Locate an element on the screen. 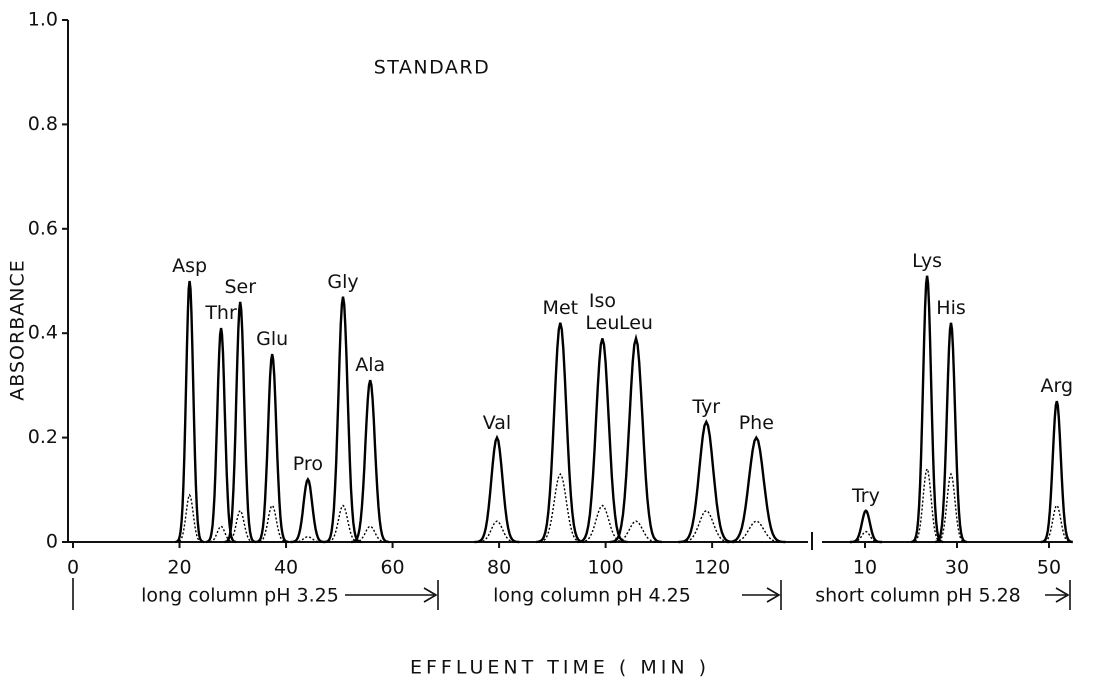  x-axis-label: EFFLUENT TIME ( MIN ) is located at coordinates (560, 668).